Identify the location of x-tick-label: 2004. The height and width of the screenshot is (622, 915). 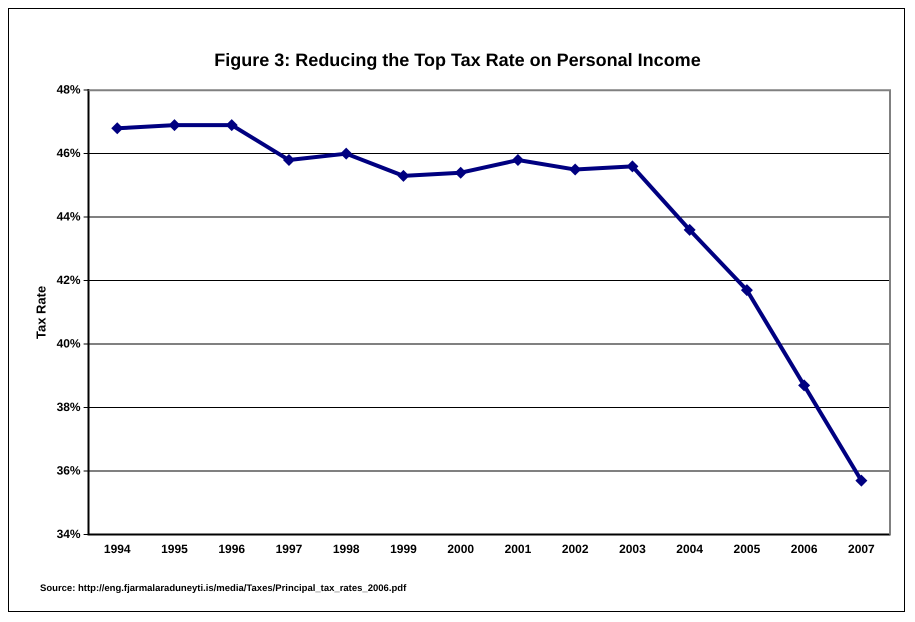
(690, 549).